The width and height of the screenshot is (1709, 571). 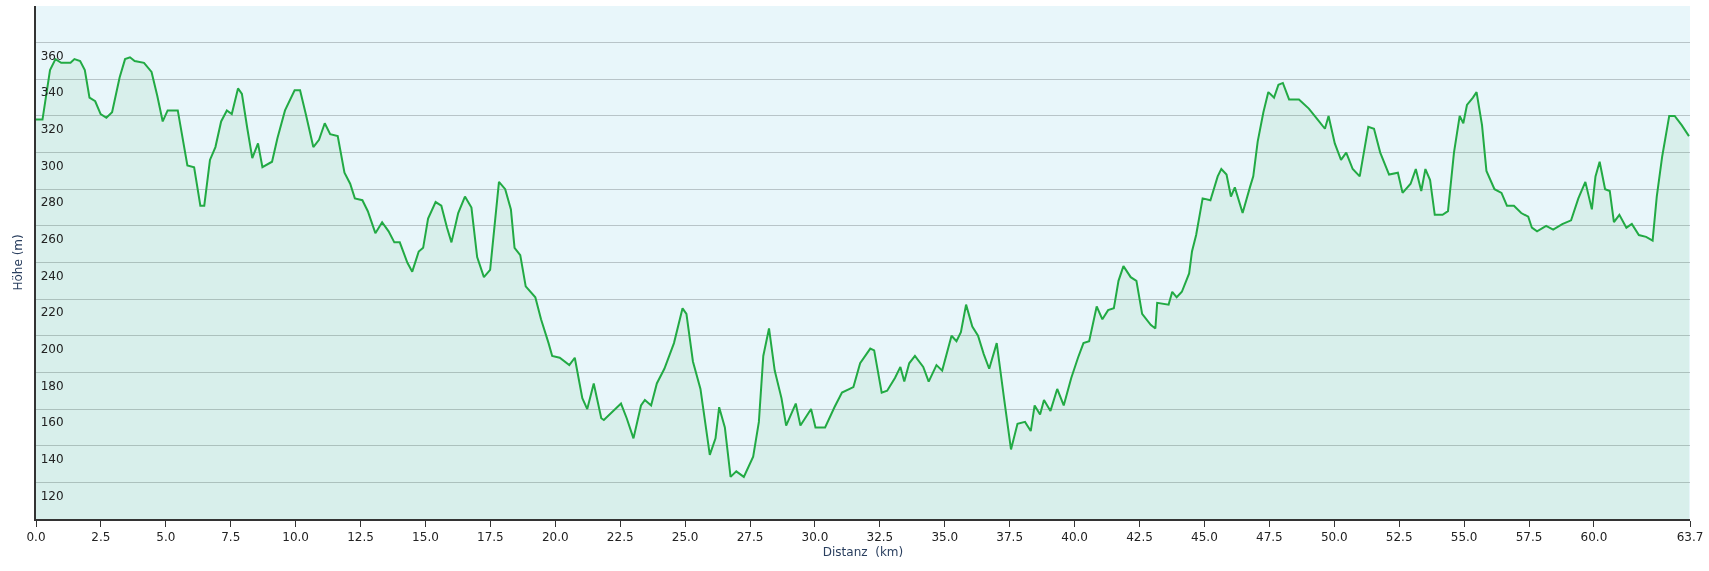 What do you see at coordinates (52, 348) in the screenshot?
I see `y-tick-label: 200` at bounding box center [52, 348].